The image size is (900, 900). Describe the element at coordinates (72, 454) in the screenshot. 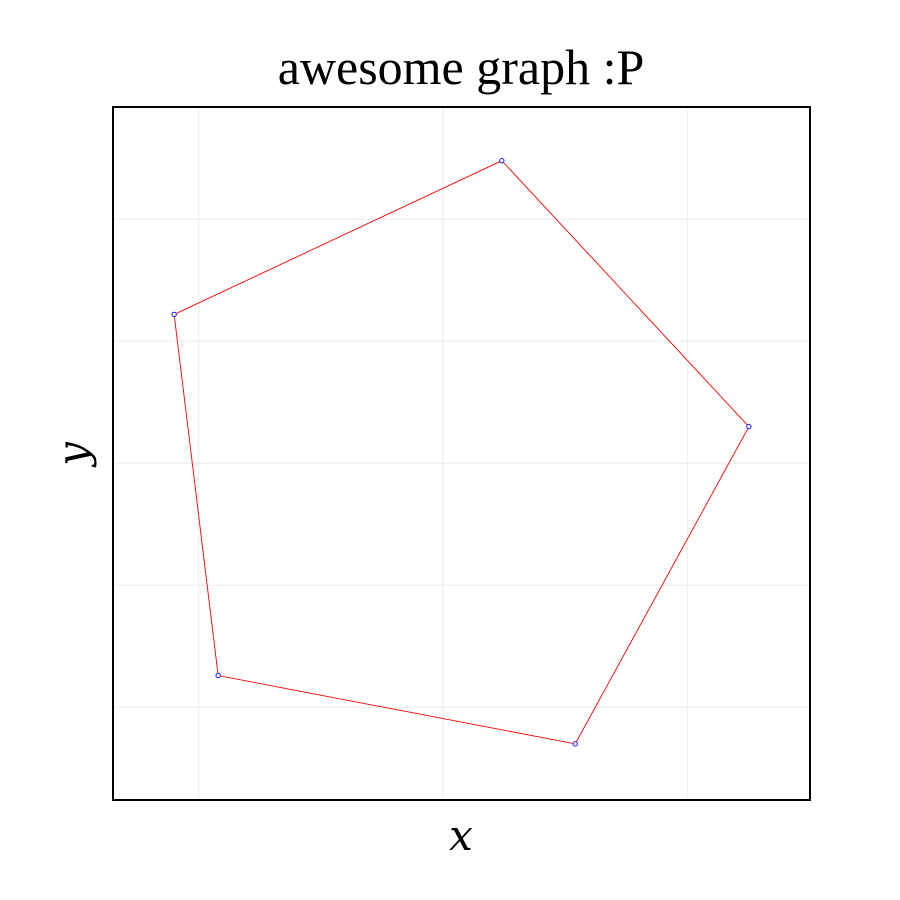

I see `y-axis-label: y` at that location.